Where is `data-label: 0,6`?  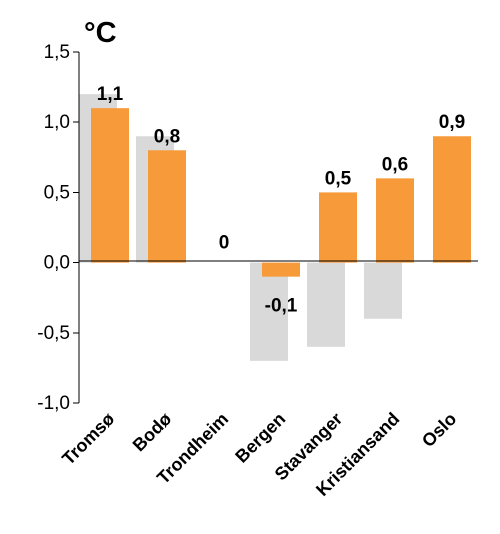
data-label: 0,6 is located at coordinates (395, 164).